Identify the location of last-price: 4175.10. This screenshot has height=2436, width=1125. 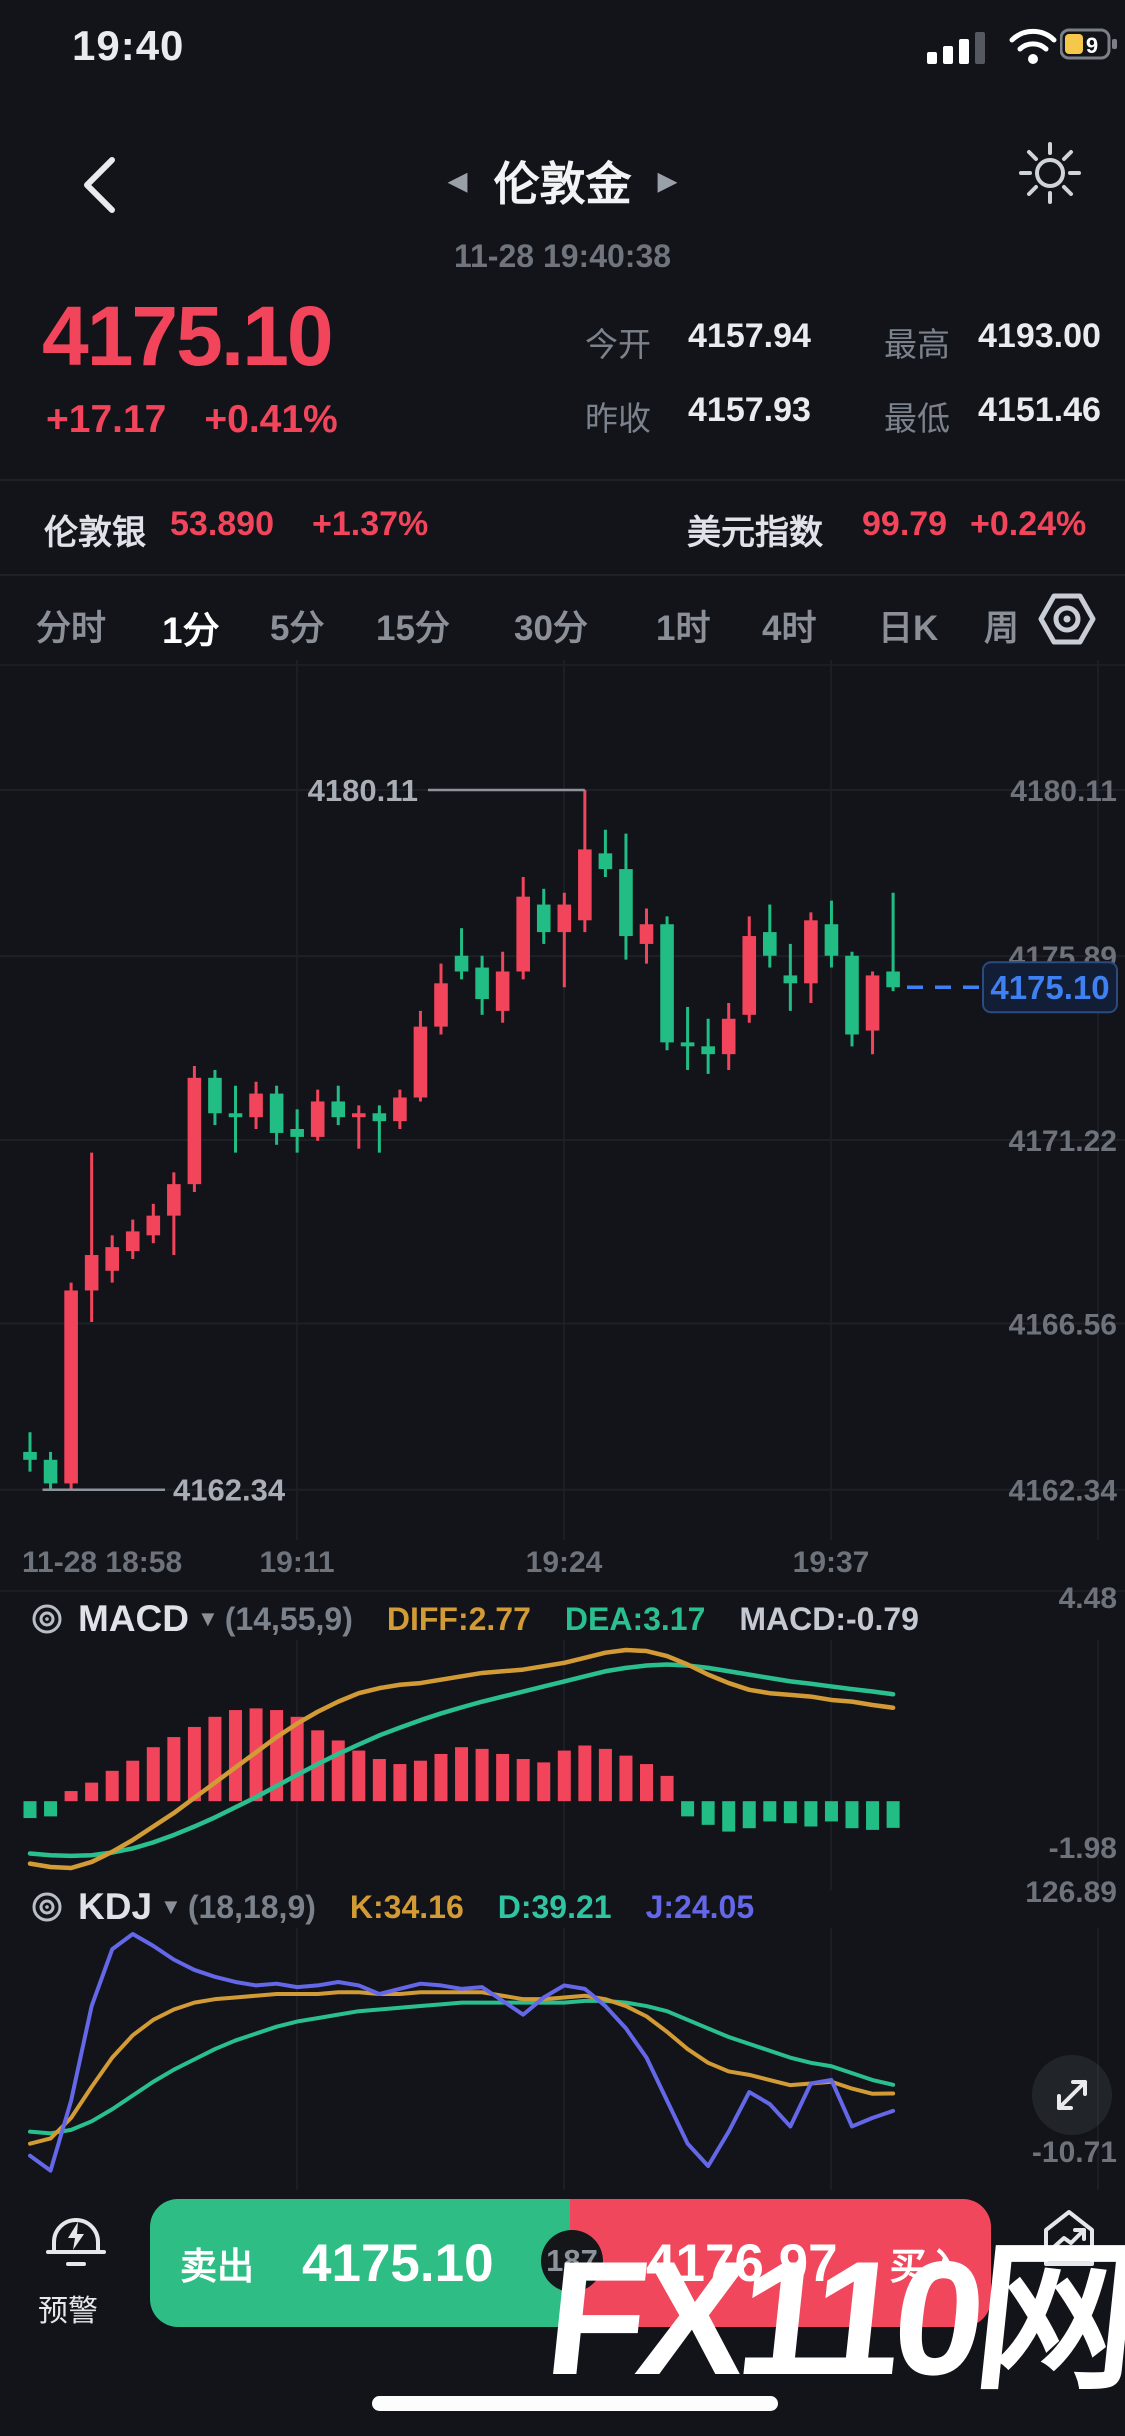
(188, 336).